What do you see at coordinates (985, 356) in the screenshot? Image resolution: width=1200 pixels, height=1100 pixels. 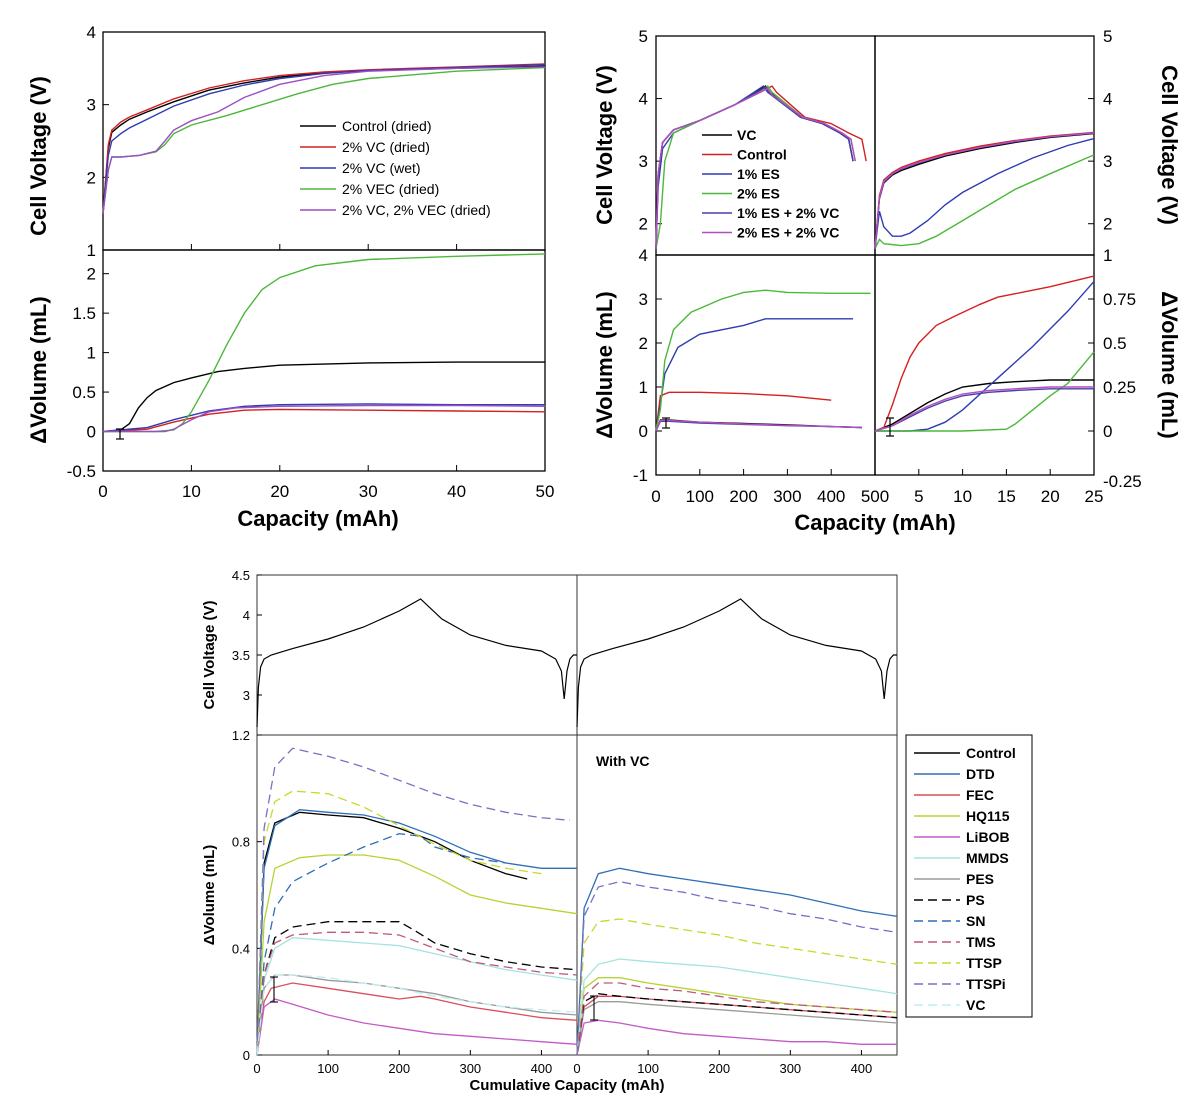 I see `tr-volume-right-line-1-es` at bounding box center [985, 356].